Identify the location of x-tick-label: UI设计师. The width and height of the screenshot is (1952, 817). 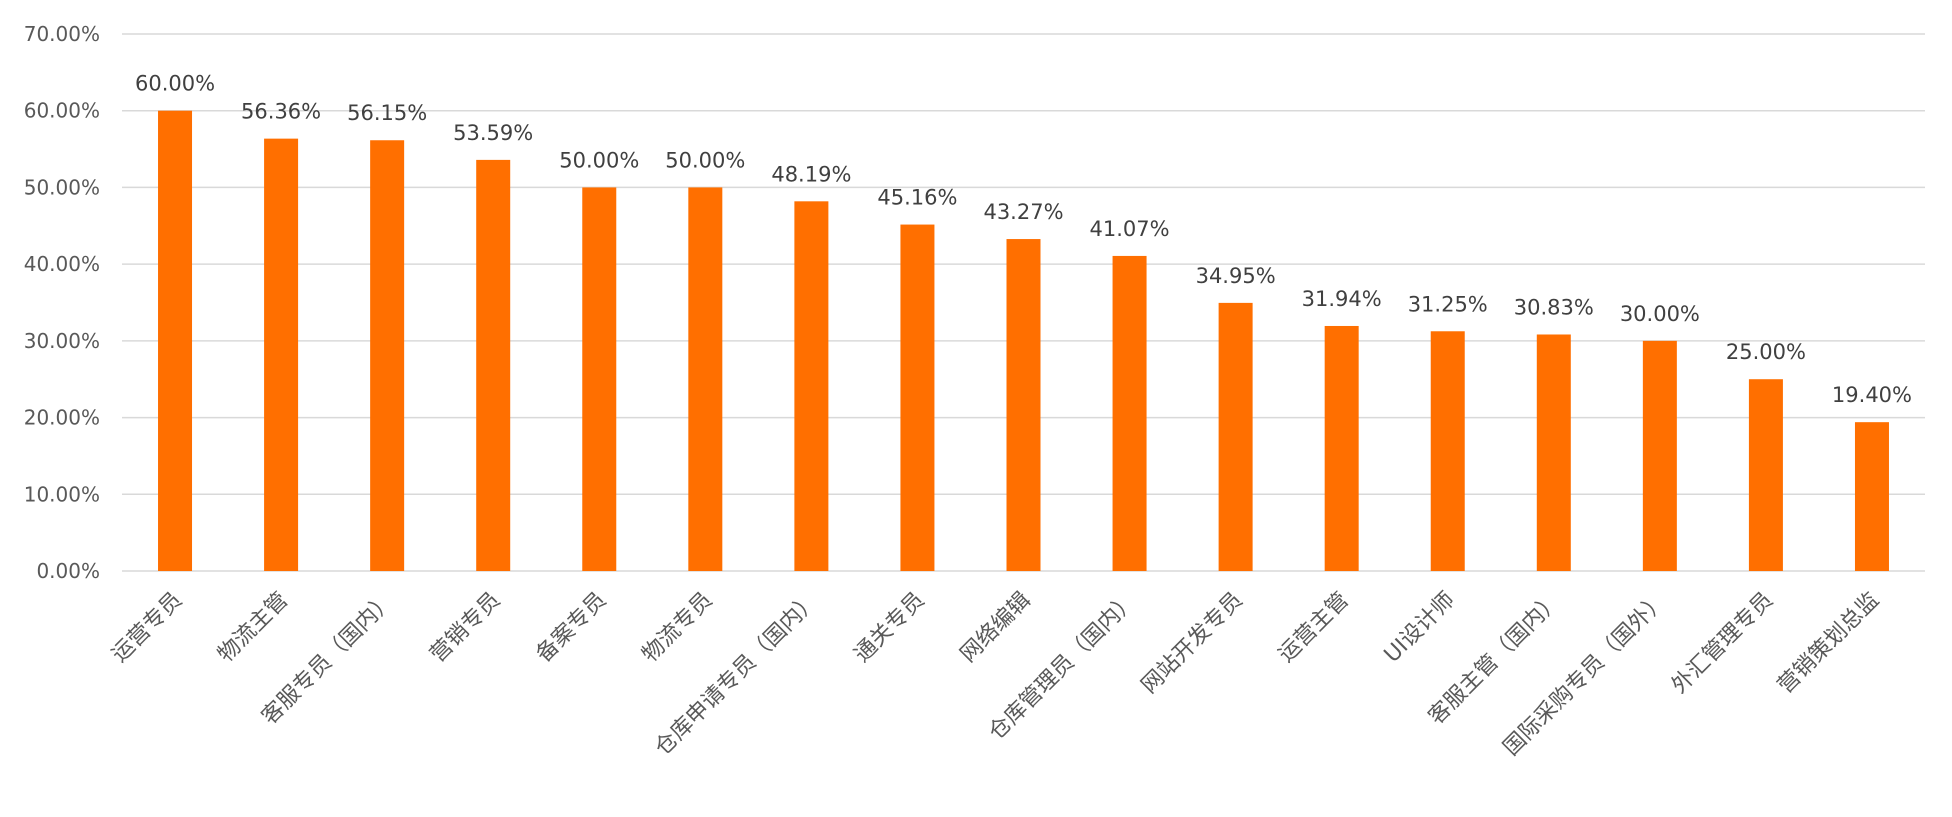
(1420, 628).